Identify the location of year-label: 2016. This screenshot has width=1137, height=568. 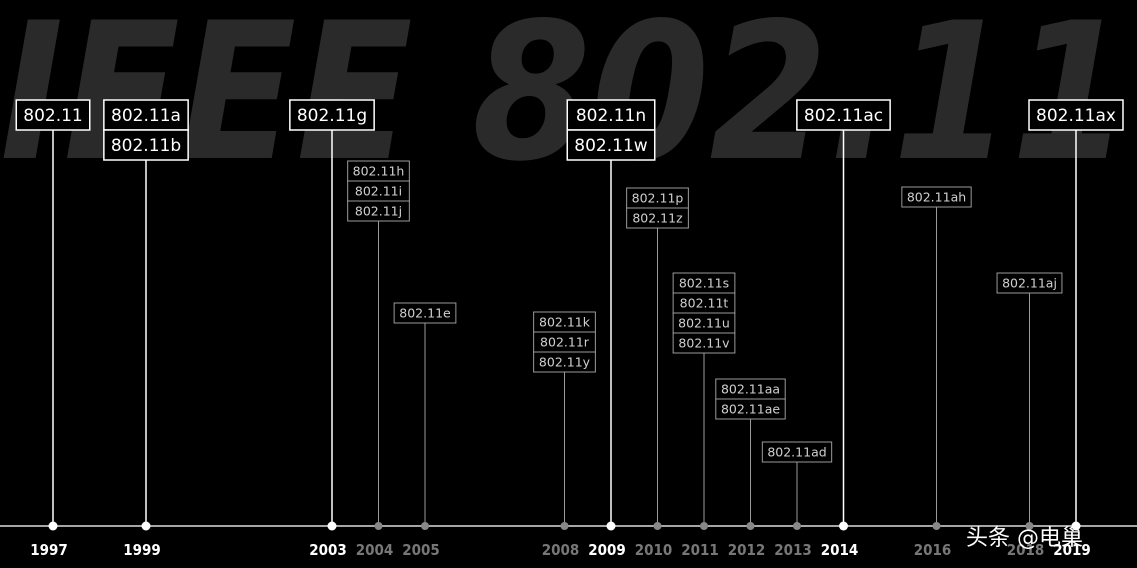
(933, 550).